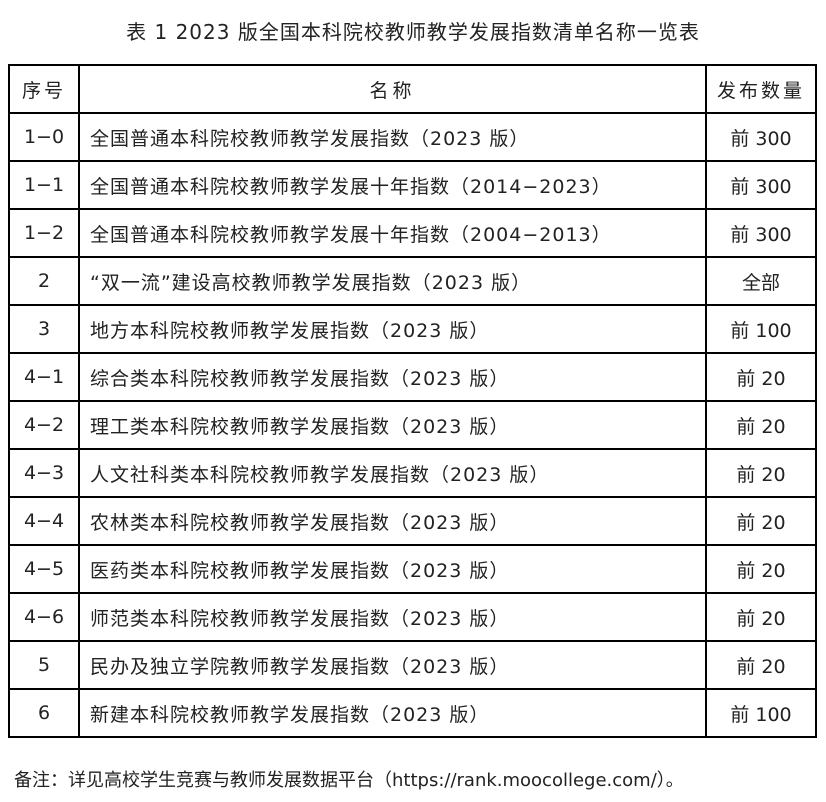 This screenshot has height=802, width=826. What do you see at coordinates (44, 713) in the screenshot?
I see `row-number: 6` at bounding box center [44, 713].